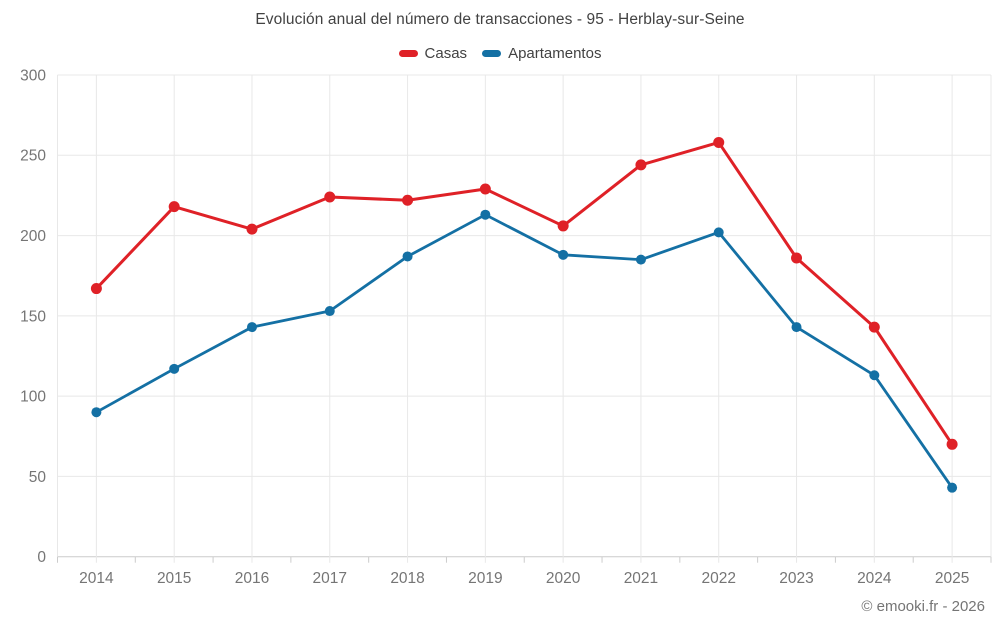 The image size is (1000, 625). What do you see at coordinates (33, 156) in the screenshot?
I see `y-axis-tick-label: 250` at bounding box center [33, 156].